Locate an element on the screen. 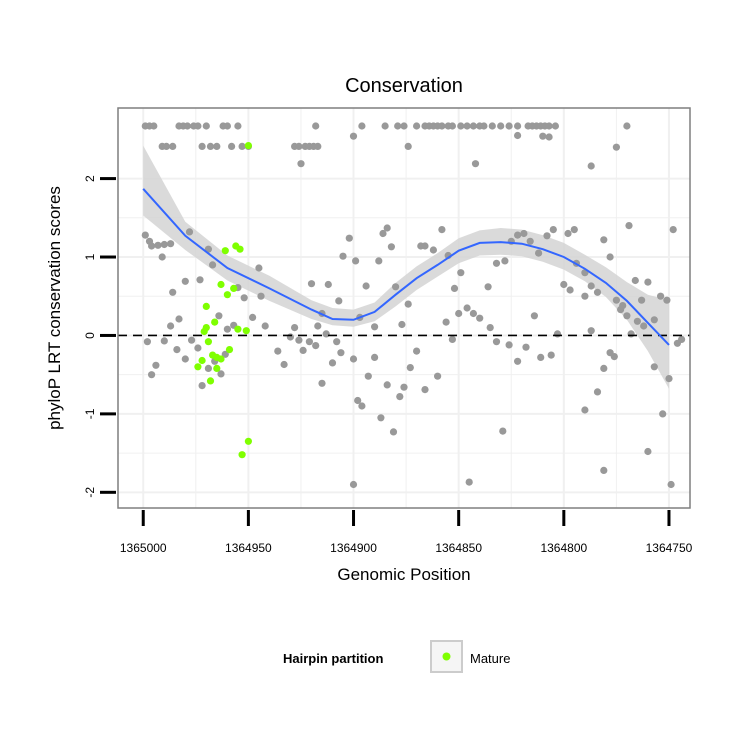 Image resolution: width=750 pixels, height=750 pixels. y-axis-title: phyloP LRT conservation scores is located at coordinates (54, 308).